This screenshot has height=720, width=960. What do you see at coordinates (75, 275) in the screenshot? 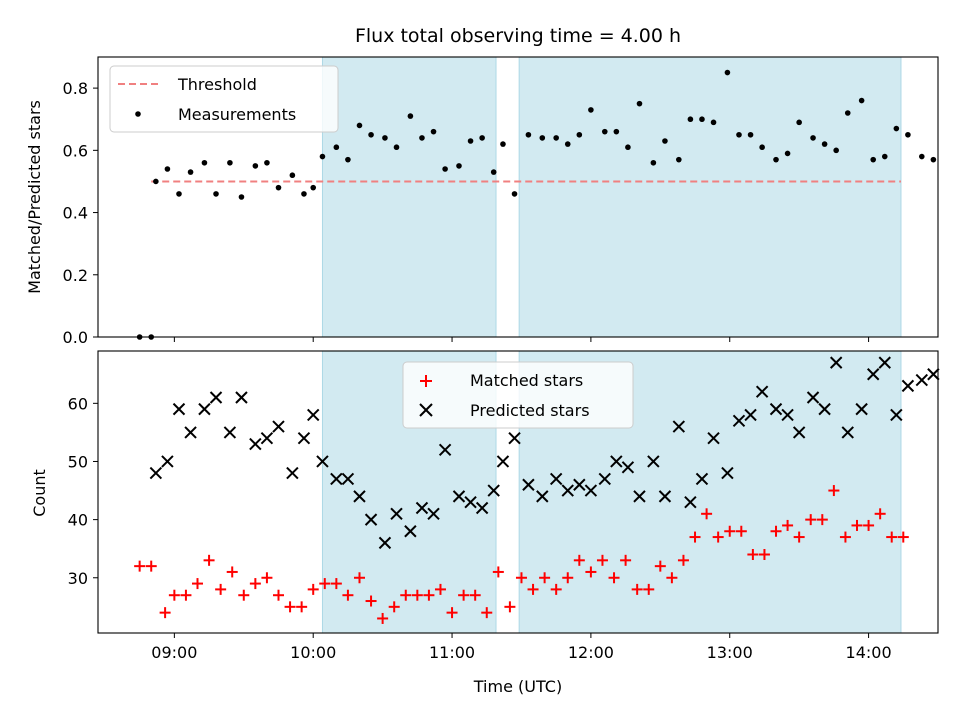
I see `top-y-tick-label: 0.2` at bounding box center [75, 275].